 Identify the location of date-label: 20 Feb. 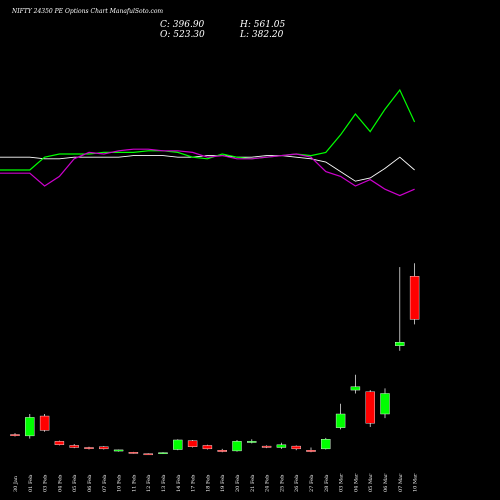
(238, 483).